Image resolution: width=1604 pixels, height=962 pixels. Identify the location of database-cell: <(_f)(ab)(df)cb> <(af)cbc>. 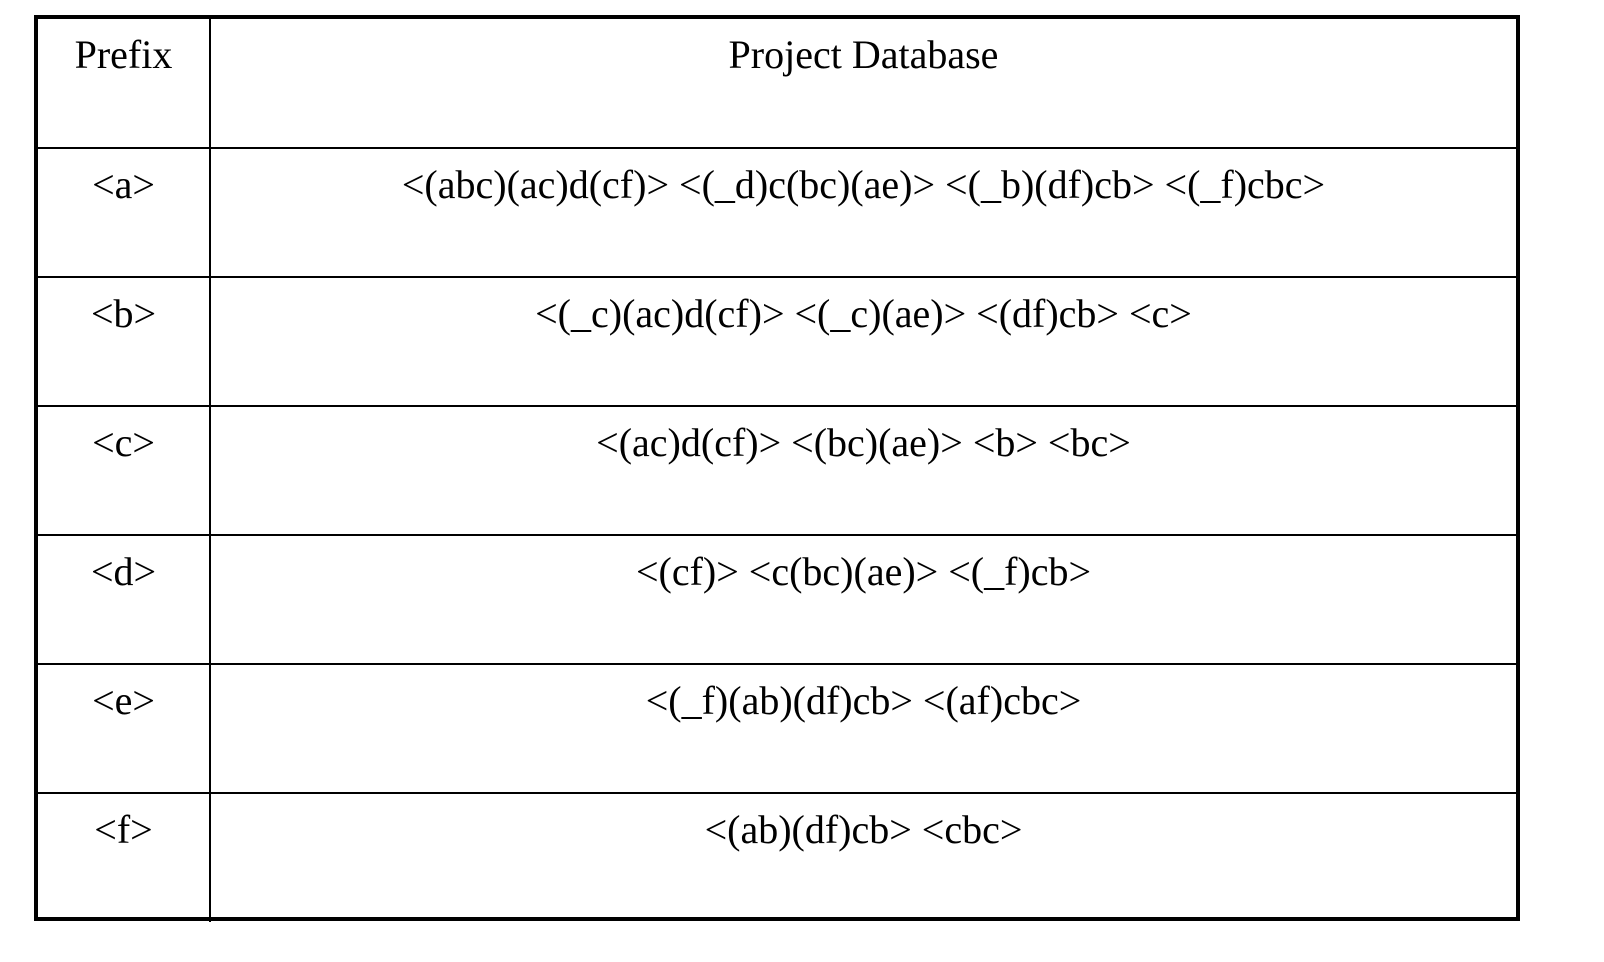
(862, 728).